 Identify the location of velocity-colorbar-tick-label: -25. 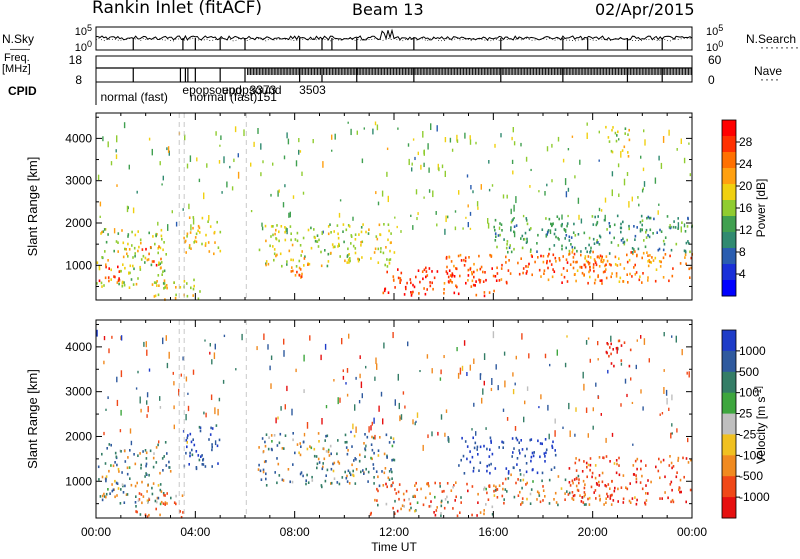
(748, 434).